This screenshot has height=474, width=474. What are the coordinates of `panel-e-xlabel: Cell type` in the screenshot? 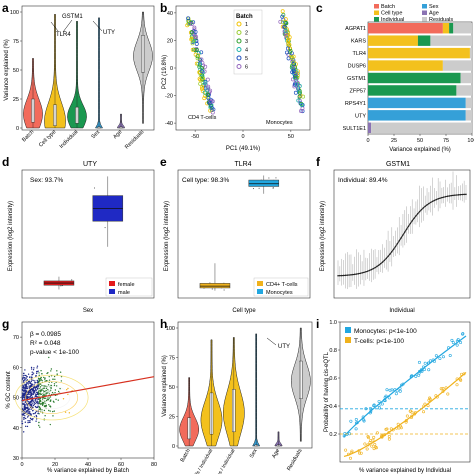 It's located at (244, 311).